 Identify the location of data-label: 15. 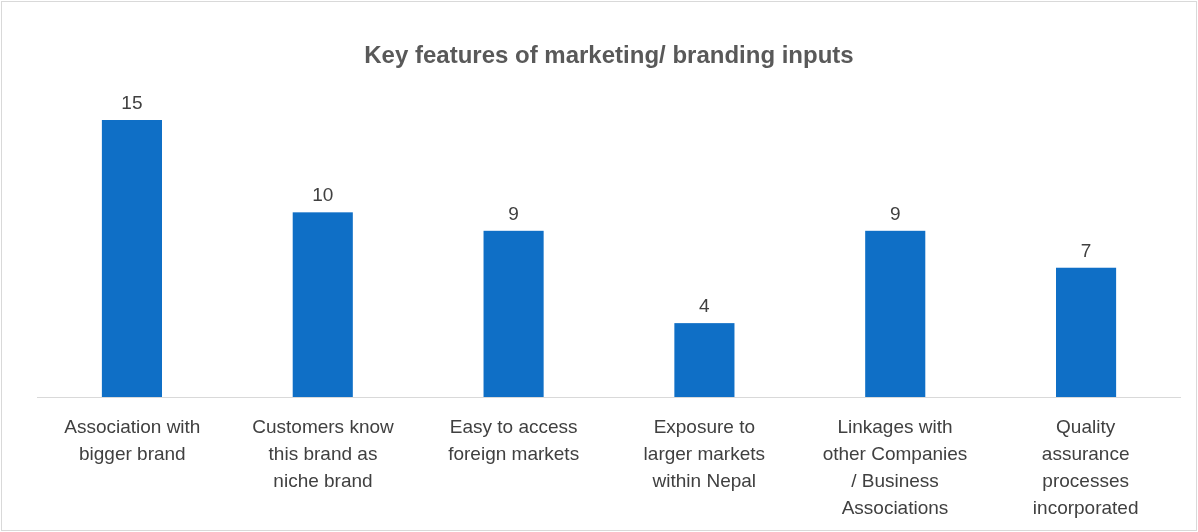
(132, 102).